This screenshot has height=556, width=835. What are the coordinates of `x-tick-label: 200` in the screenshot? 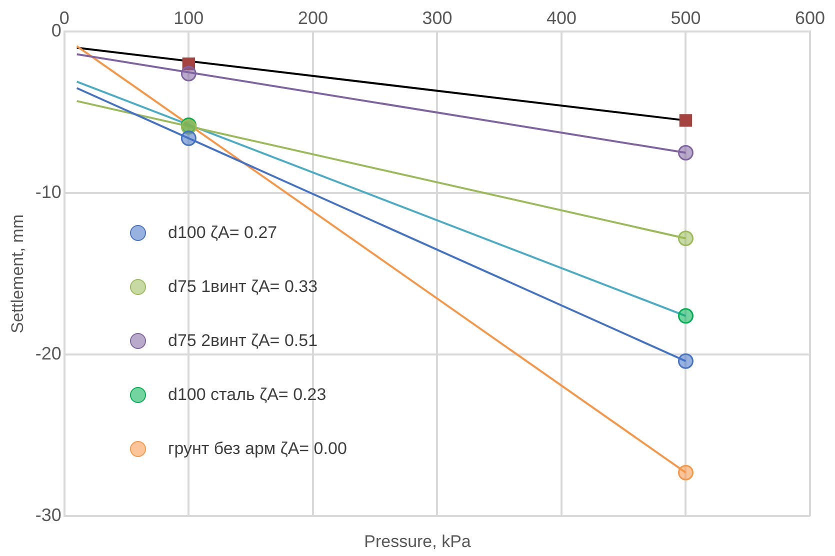 It's located at (313, 18).